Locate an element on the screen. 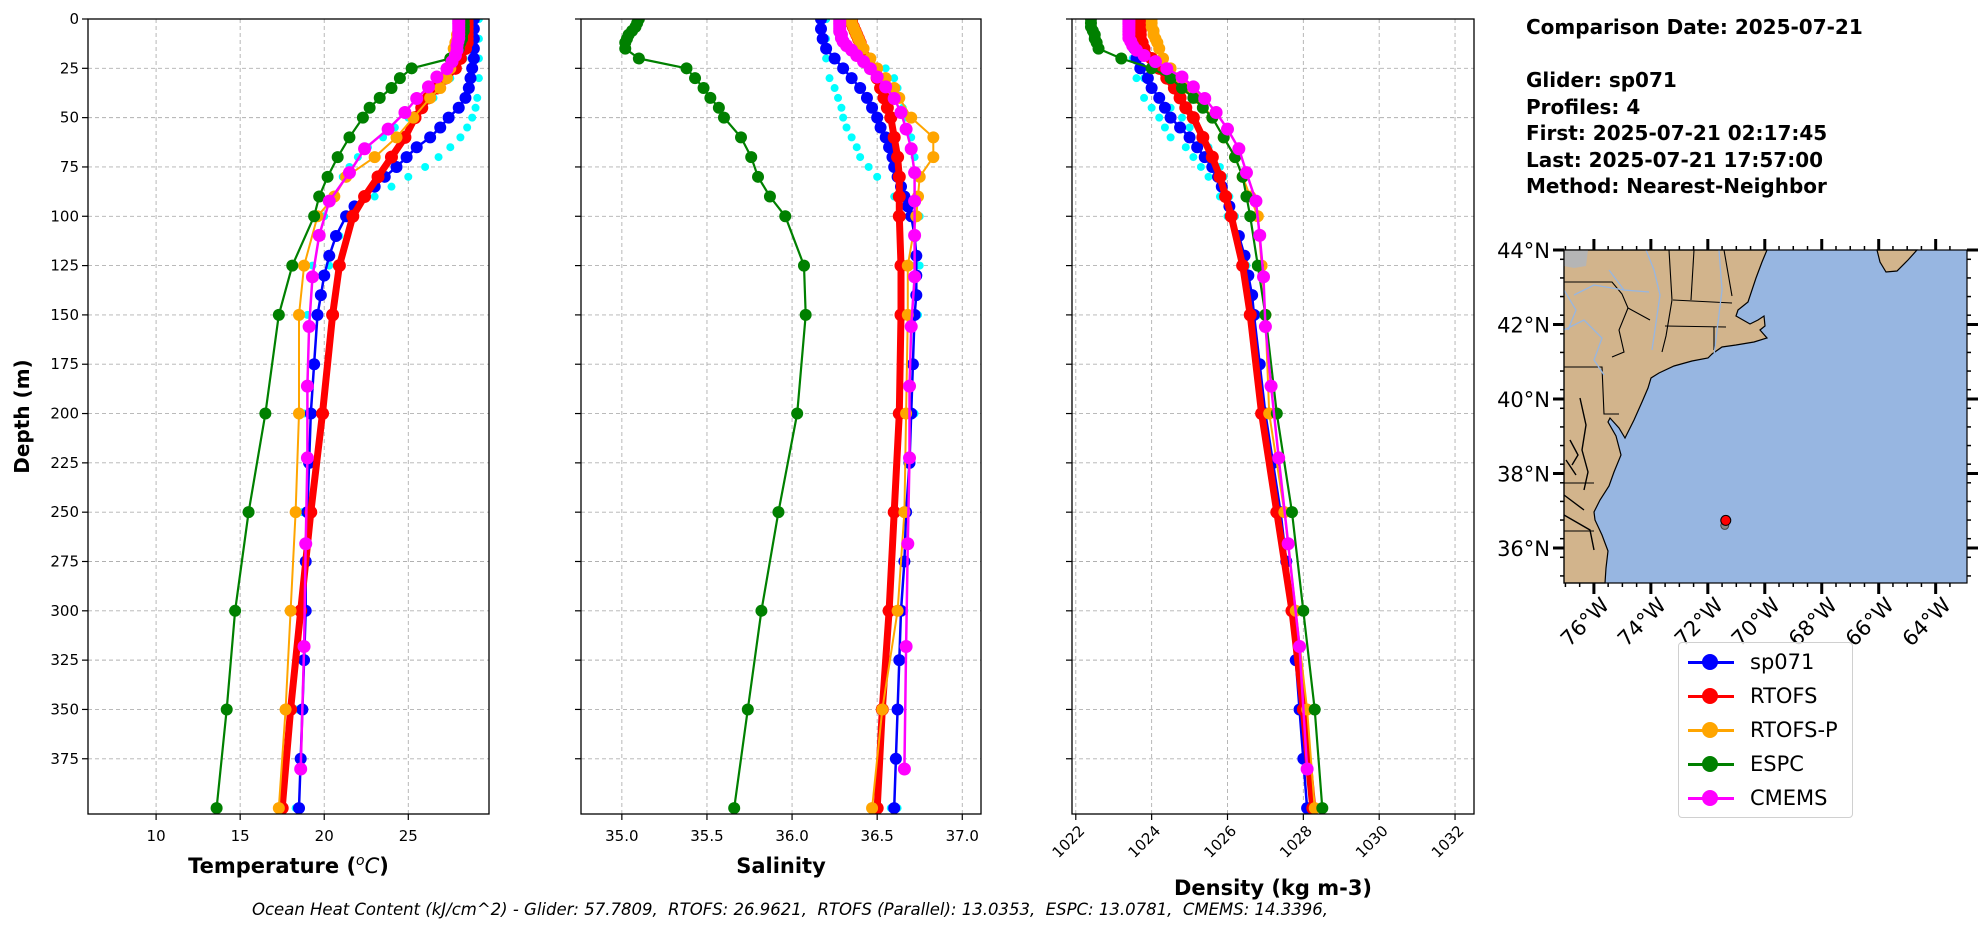 This screenshot has height=934, width=1980. lon-label: 64°W is located at coordinates (1927, 622).